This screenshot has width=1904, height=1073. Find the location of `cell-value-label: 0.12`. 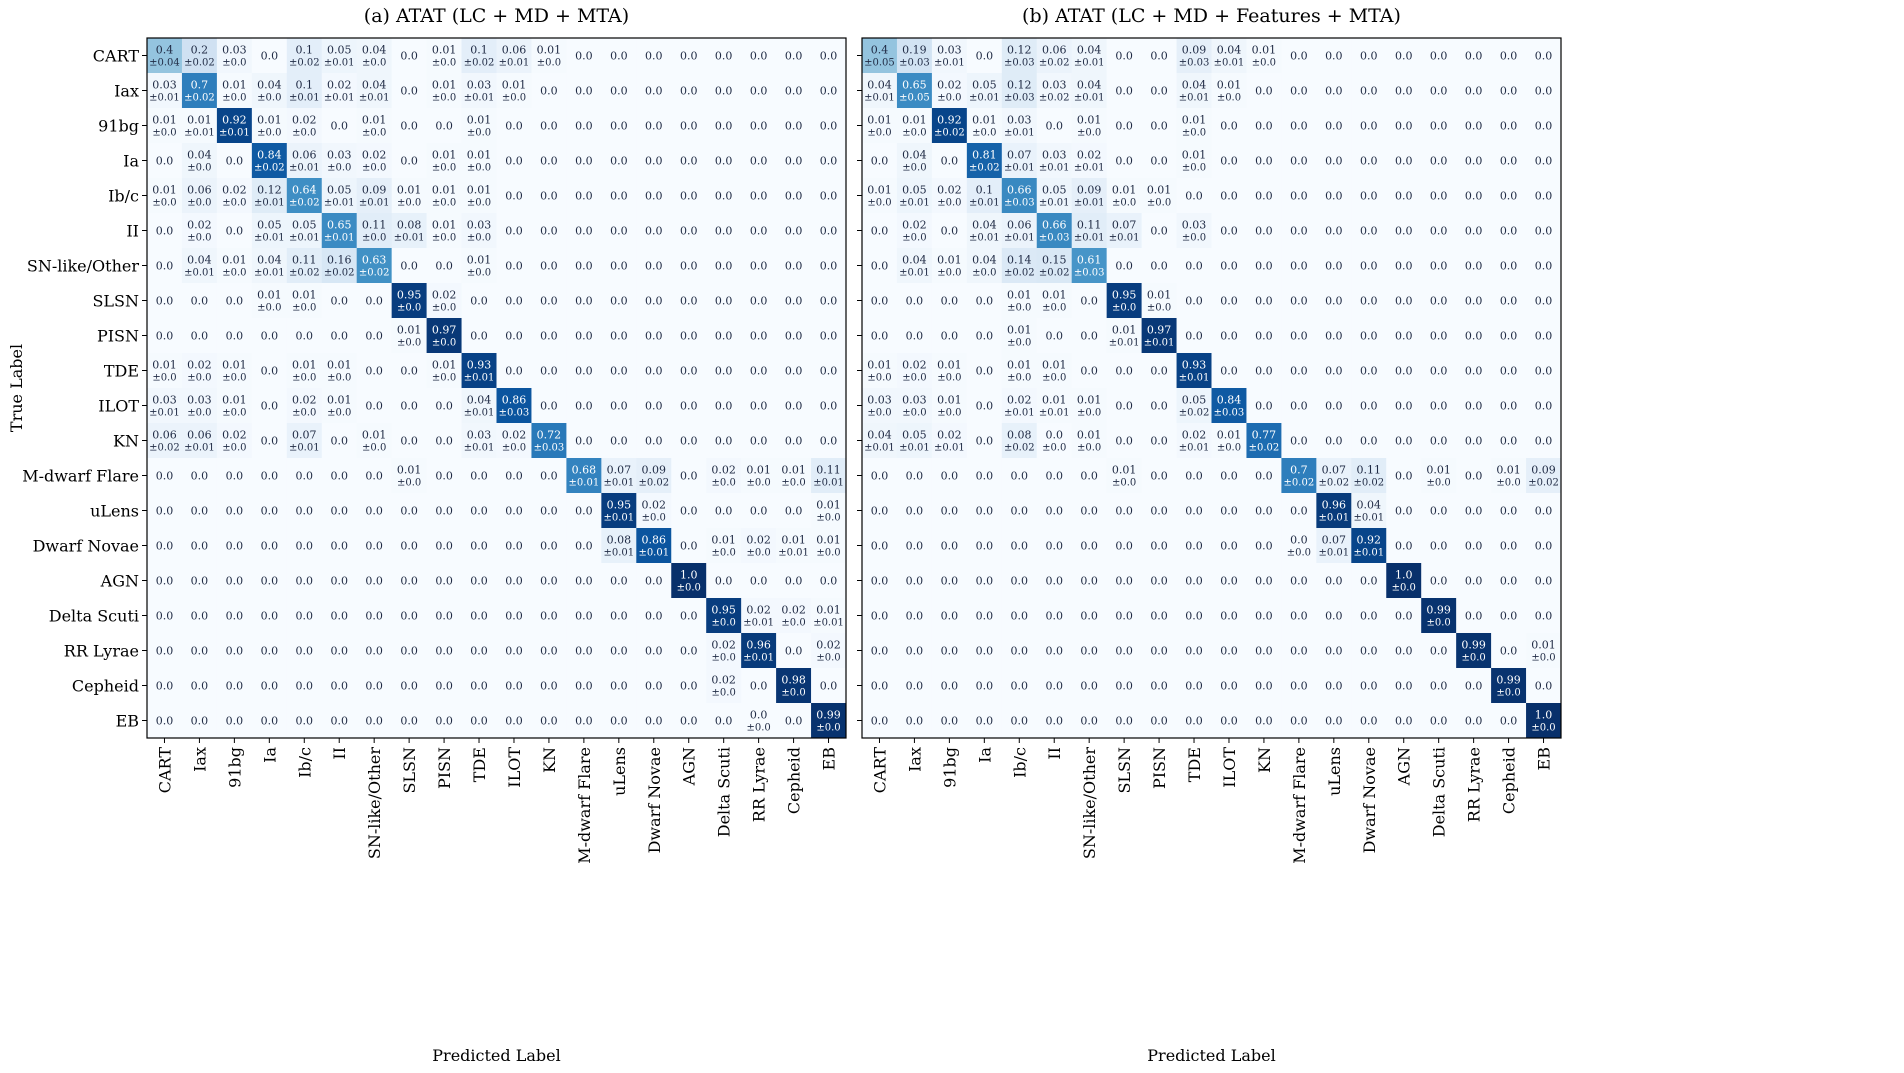

cell-value-label: 0.12 is located at coordinates (1019, 50).